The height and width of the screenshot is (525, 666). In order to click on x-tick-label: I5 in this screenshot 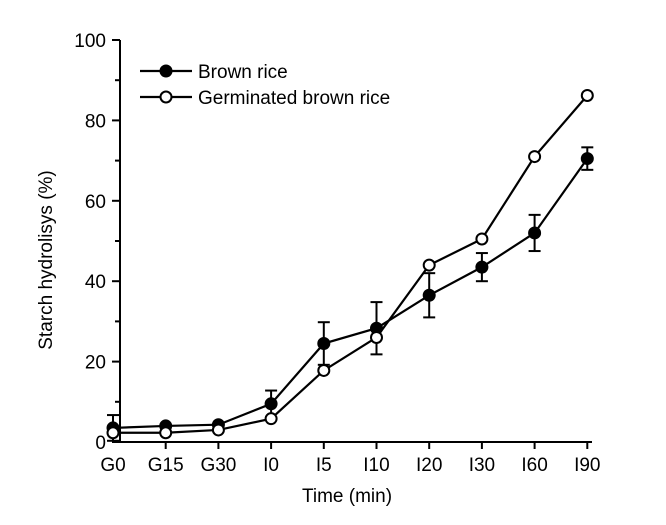, I will do `click(324, 465)`.